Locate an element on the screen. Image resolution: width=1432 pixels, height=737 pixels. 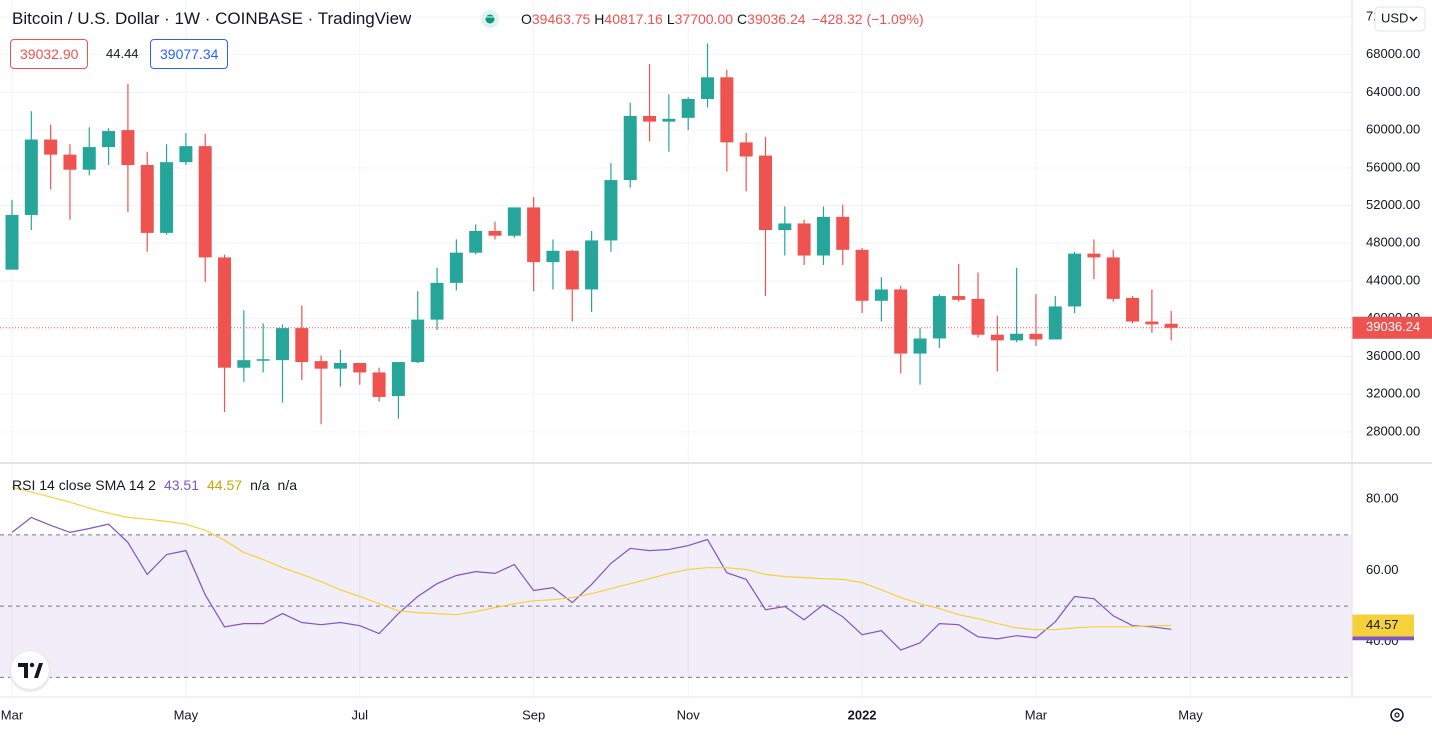
ohlc-key: L is located at coordinates (670, 19).